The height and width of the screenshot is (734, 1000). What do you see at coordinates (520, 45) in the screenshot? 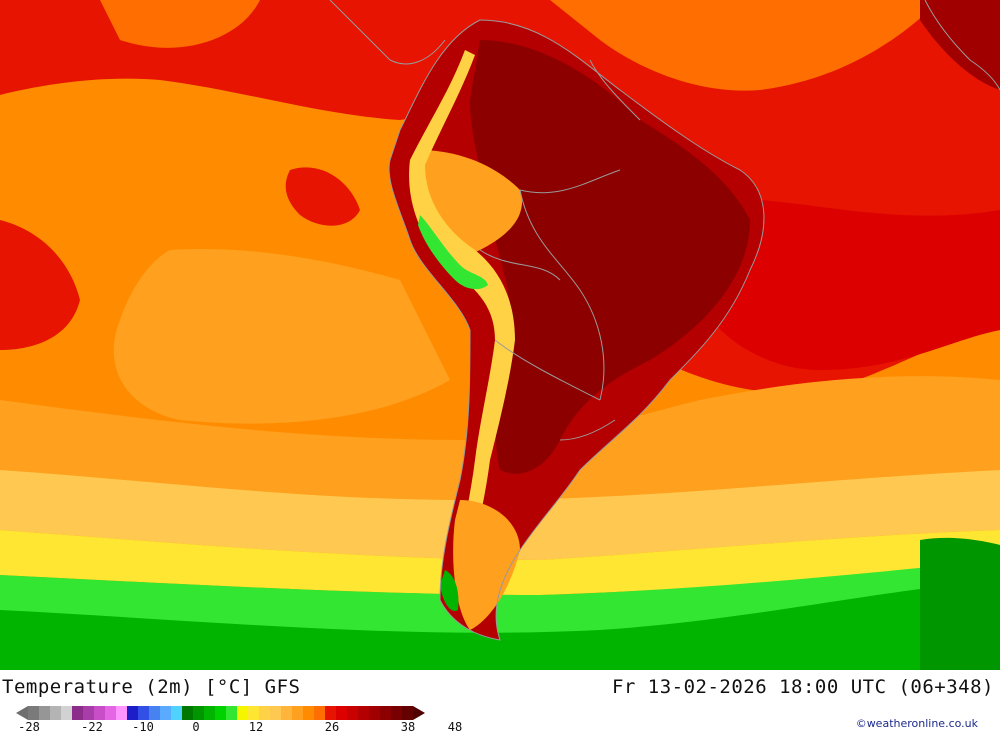
I see `band-north-orange` at bounding box center [520, 45].